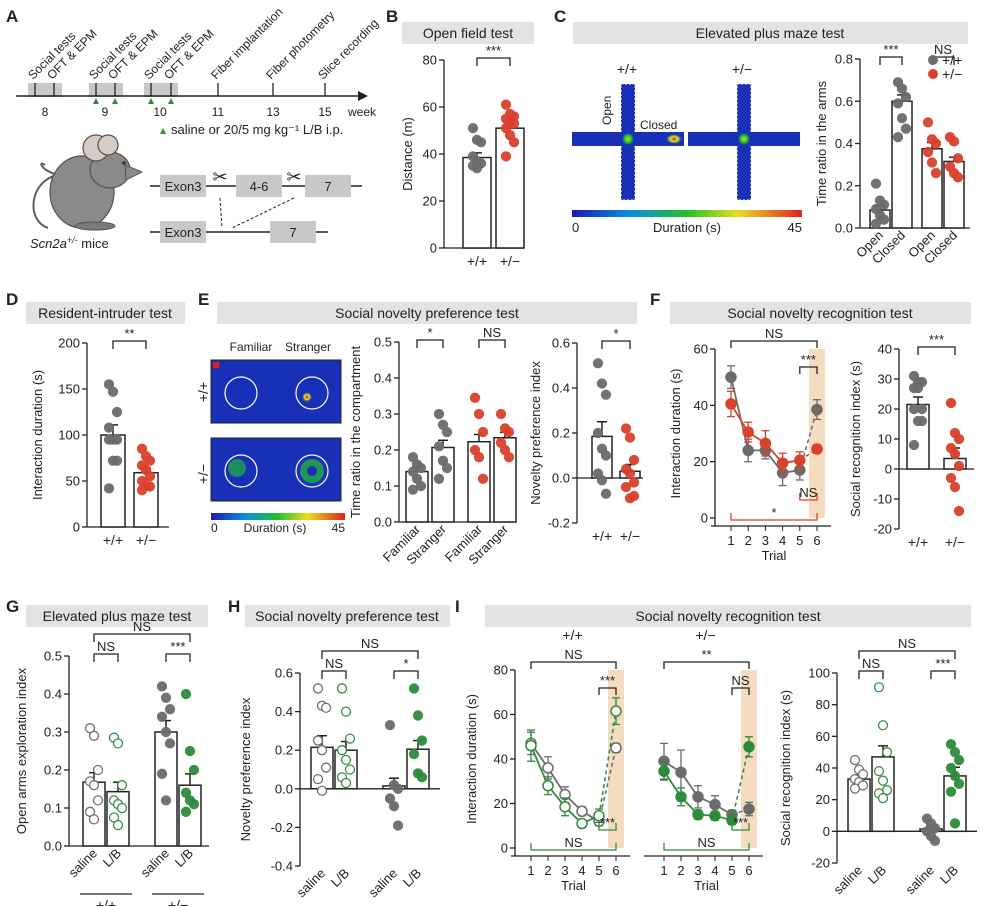 The width and height of the screenshot is (986, 906). What do you see at coordinates (284, 788) in the screenshot?
I see `y-tick-label: 0.0` at bounding box center [284, 788].